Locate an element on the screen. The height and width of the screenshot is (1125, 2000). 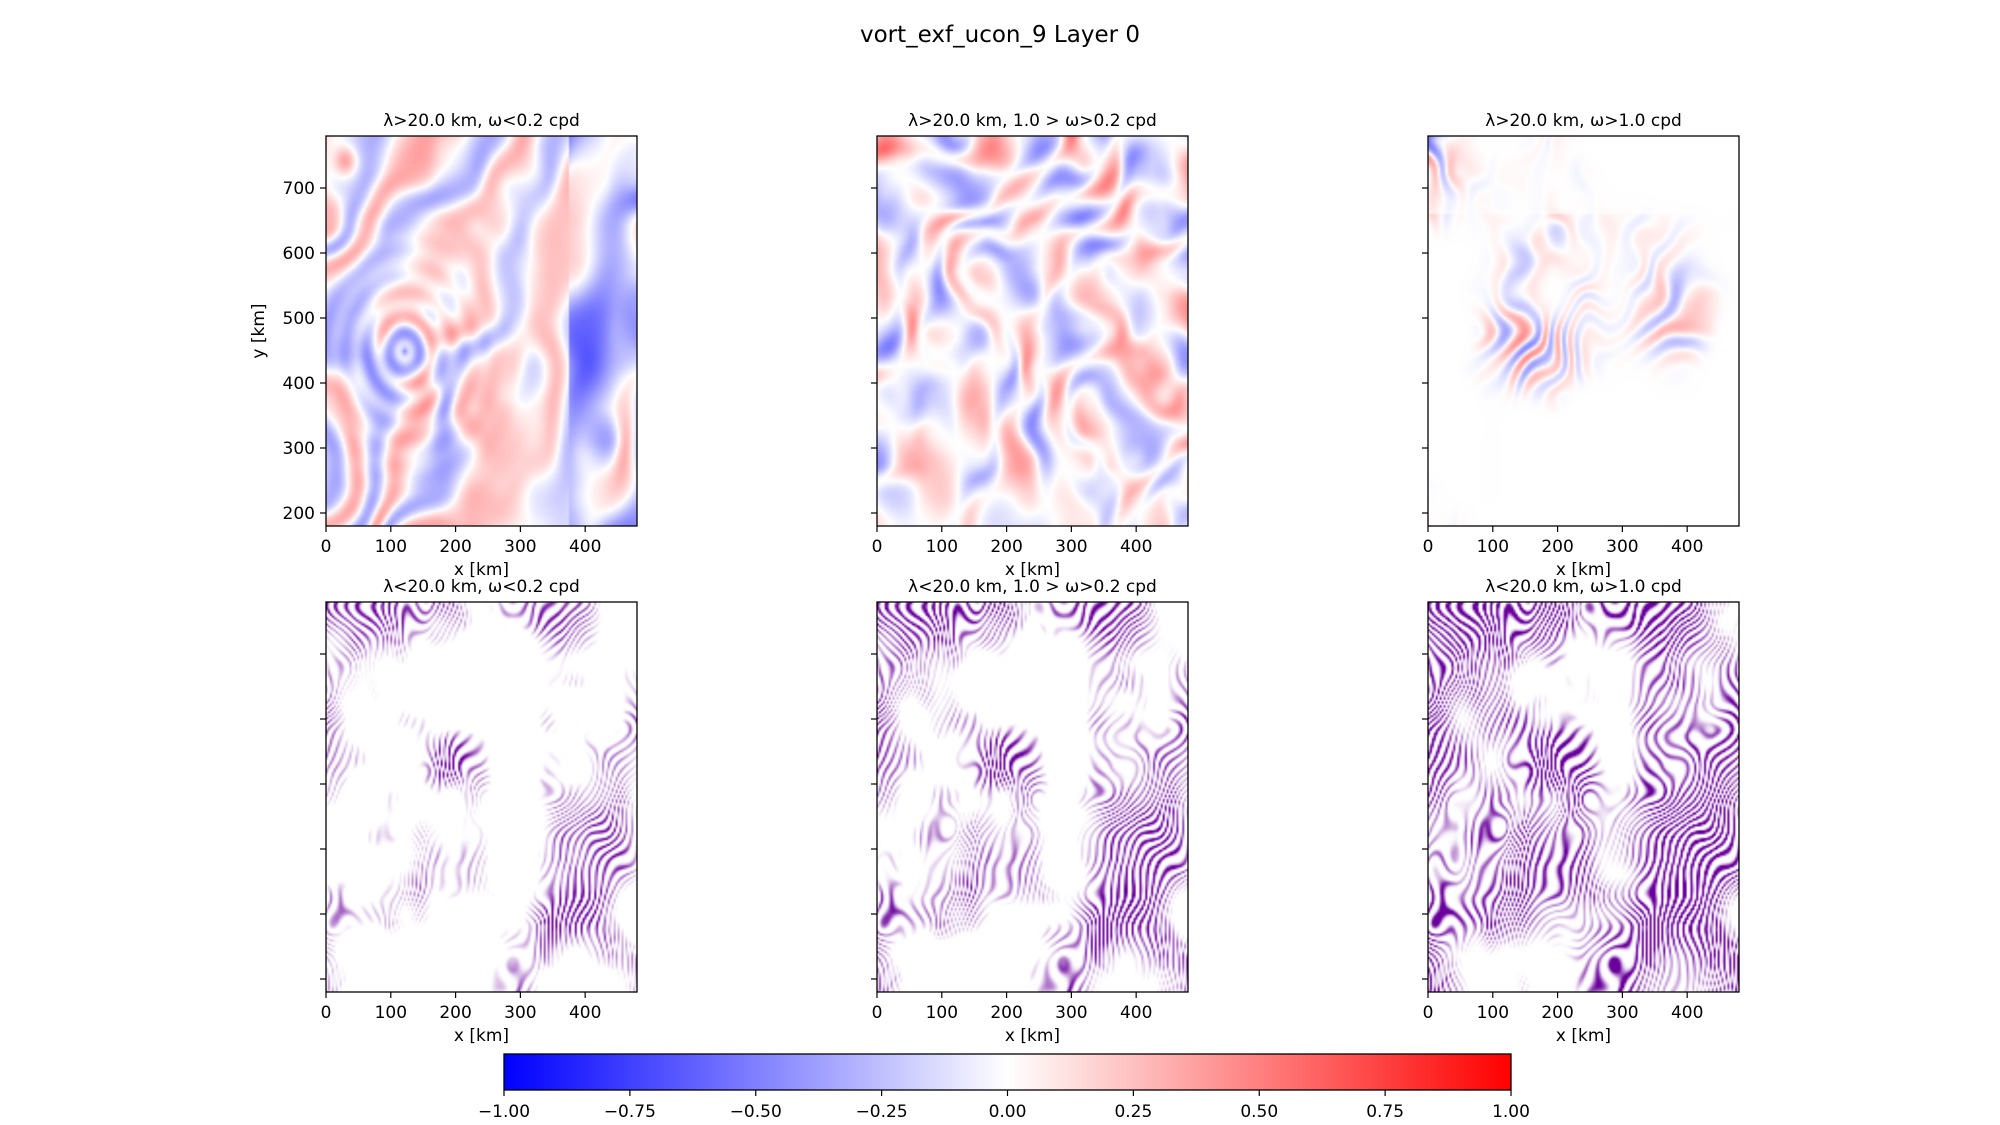
colorbar: −1.00 −0.75 −0.50 −0.25 0.00 0.25 0.50 0.75 1.00 is located at coordinates (1004, 1087).